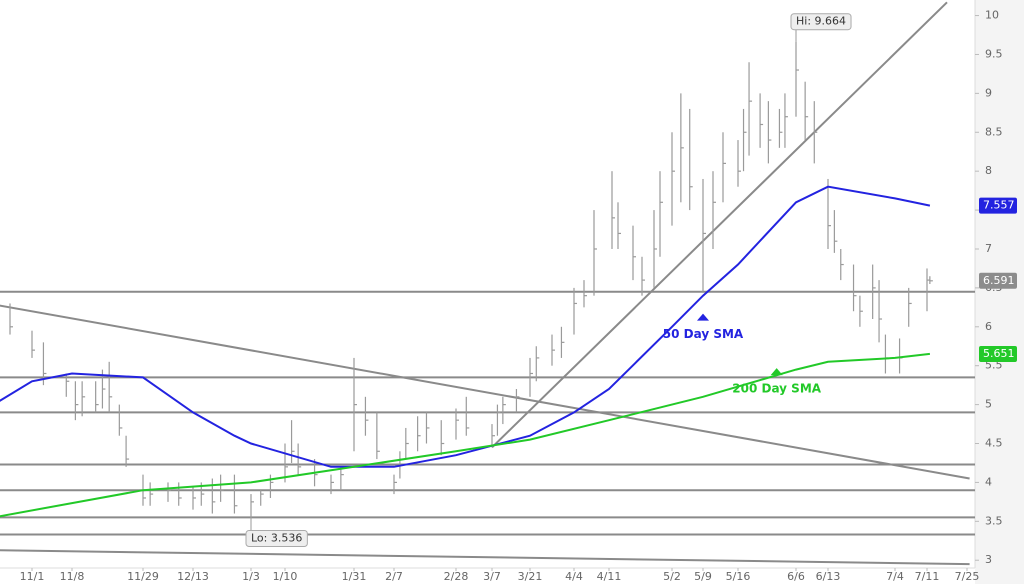 The height and width of the screenshot is (584, 1024). Describe the element at coordinates (994, 443) in the screenshot. I see `y-tick-label: 4.5` at that location.